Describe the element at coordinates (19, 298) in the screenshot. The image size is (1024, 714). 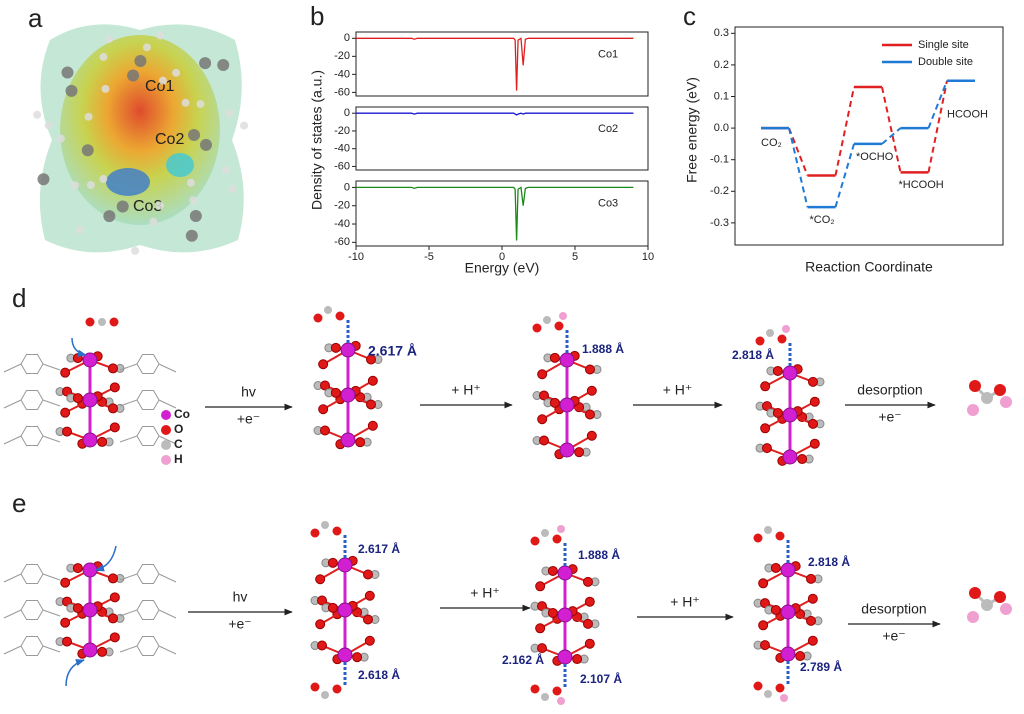
I see `panel-label: d` at that location.